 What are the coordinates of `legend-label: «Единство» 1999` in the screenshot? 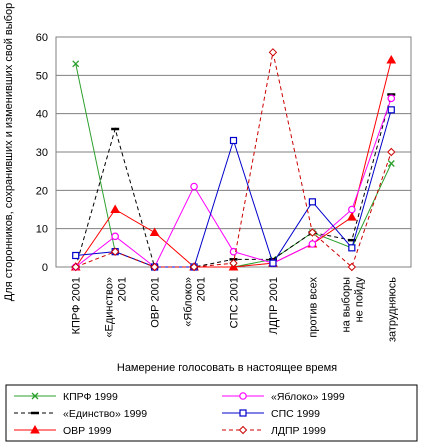 It's located at (105, 414).